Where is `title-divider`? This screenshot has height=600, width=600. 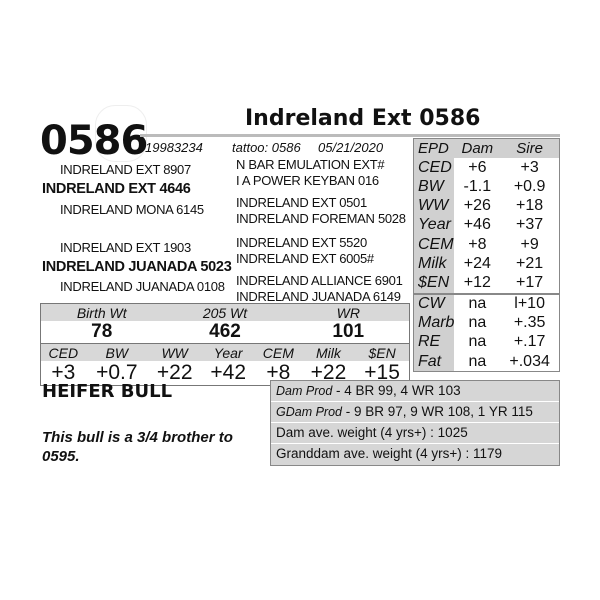 title-divider is located at coordinates (350, 135).